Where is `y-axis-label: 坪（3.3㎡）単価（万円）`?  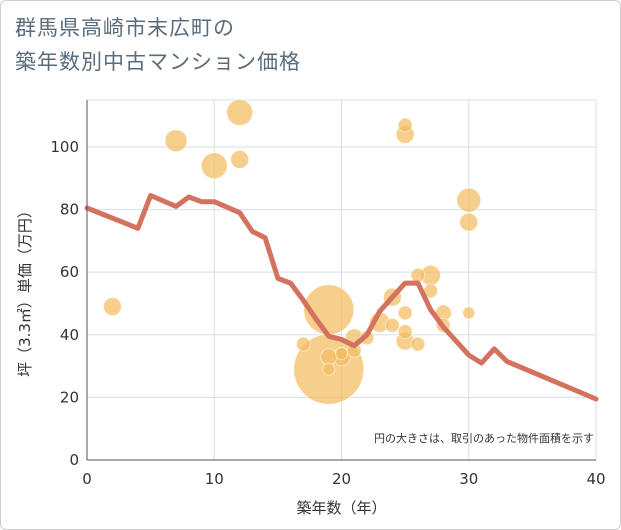
y-axis-label: 坪（3.3㎡）単価（万円） is located at coordinates (25, 290).